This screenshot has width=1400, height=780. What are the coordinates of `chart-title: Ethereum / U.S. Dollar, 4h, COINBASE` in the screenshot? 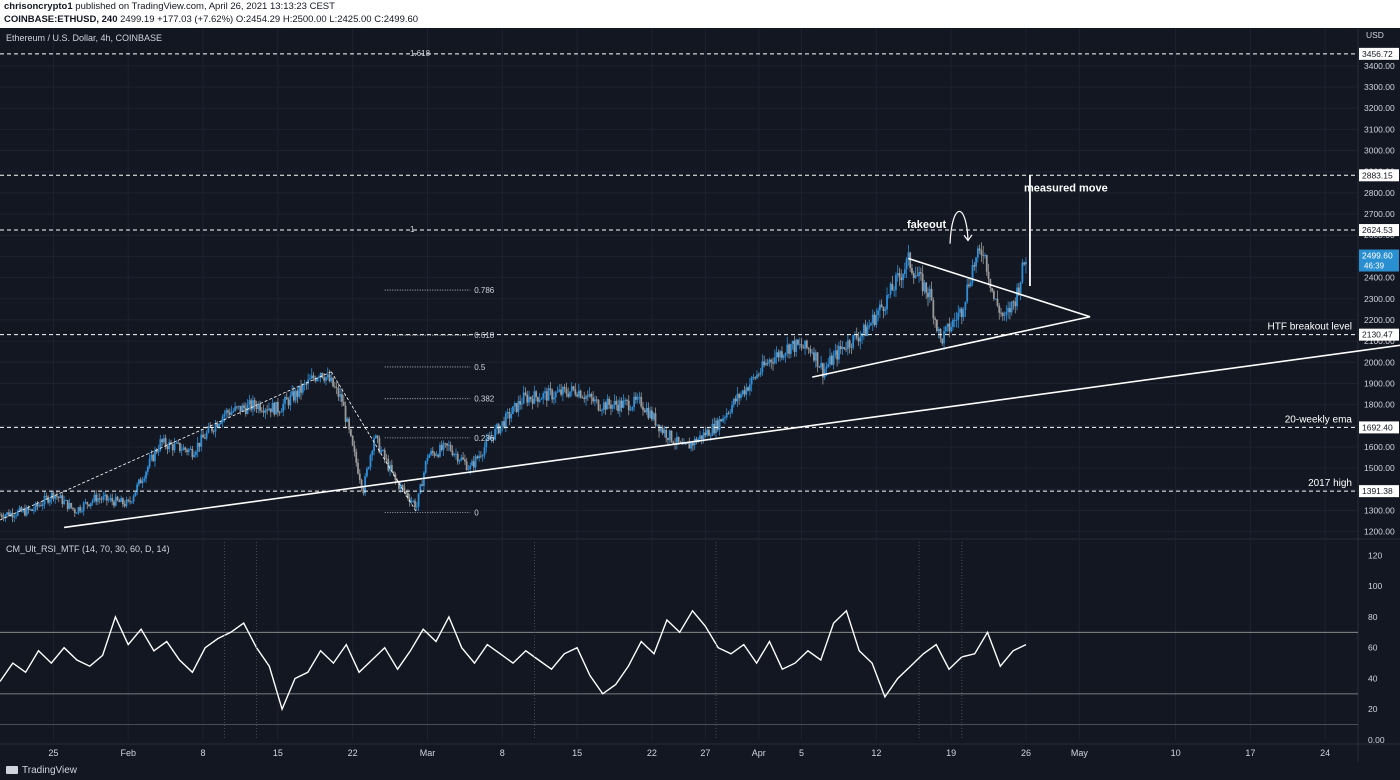 It's located at (84, 38).